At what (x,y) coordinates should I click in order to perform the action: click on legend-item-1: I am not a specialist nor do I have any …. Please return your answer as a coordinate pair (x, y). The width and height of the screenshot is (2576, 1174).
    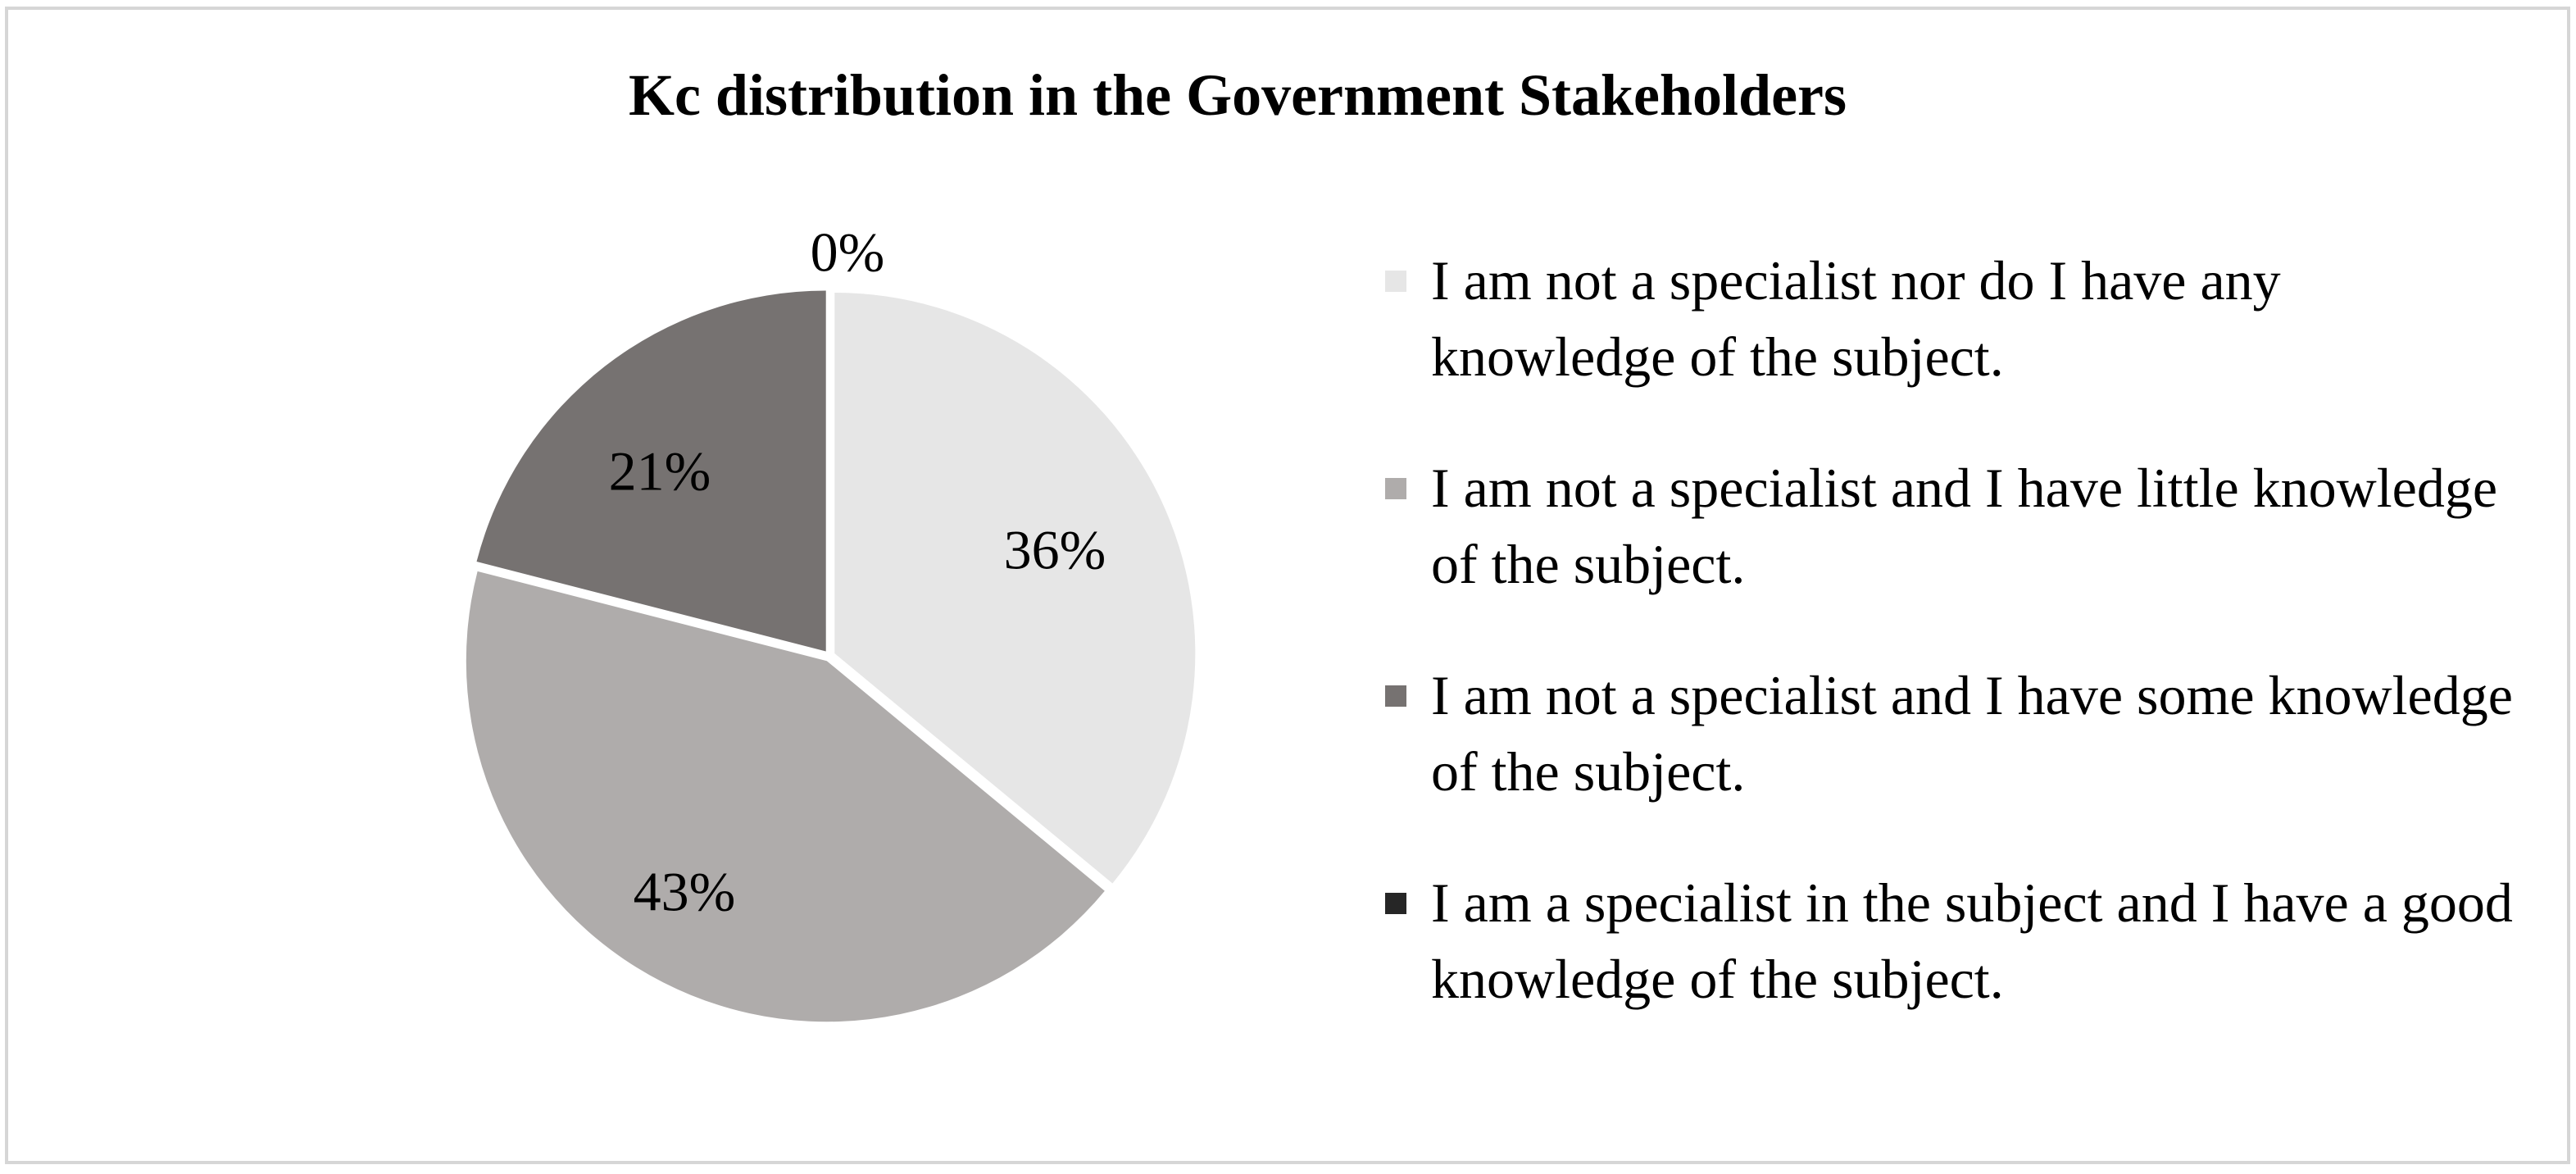
    Looking at the image, I should click on (1959, 319).